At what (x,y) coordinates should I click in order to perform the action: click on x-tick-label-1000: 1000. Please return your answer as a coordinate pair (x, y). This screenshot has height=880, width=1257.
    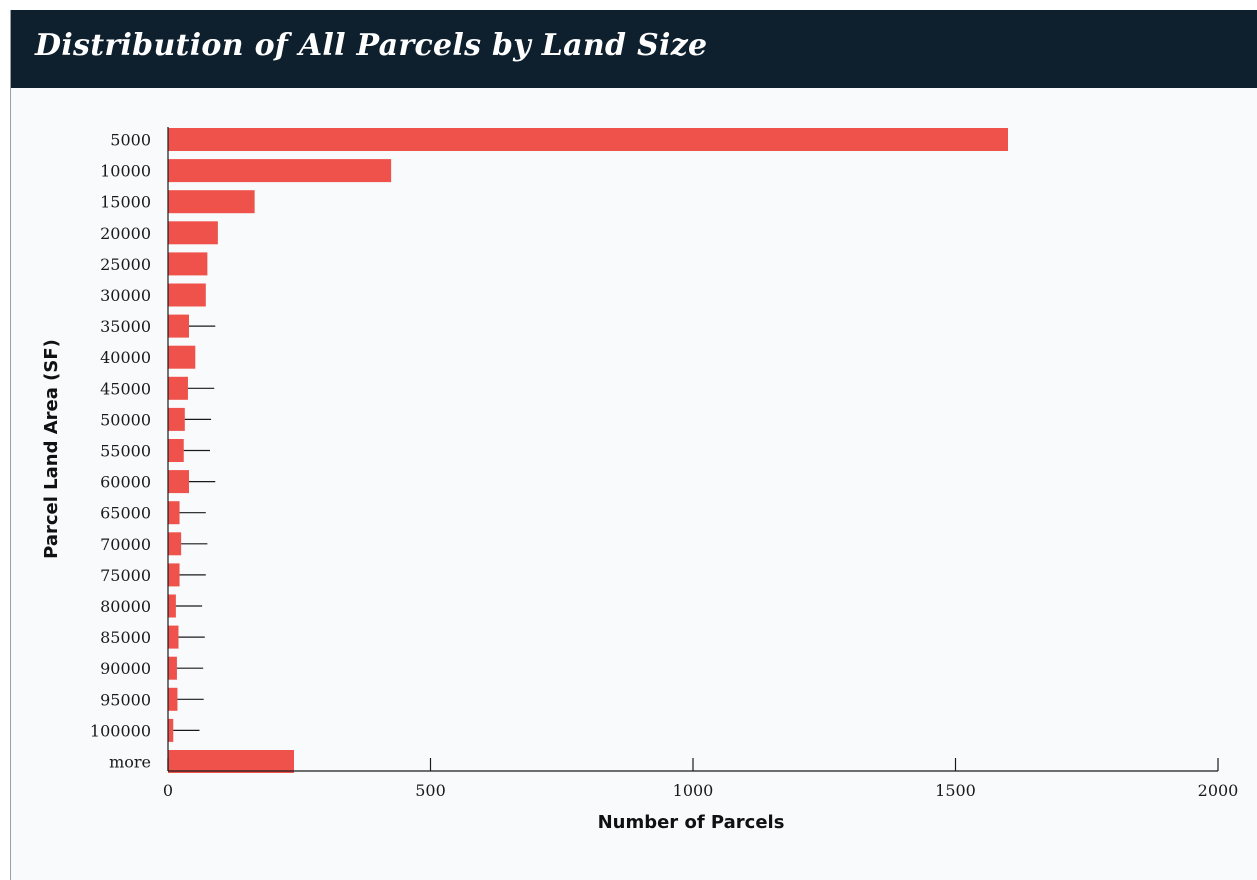
    Looking at the image, I should click on (693, 790).